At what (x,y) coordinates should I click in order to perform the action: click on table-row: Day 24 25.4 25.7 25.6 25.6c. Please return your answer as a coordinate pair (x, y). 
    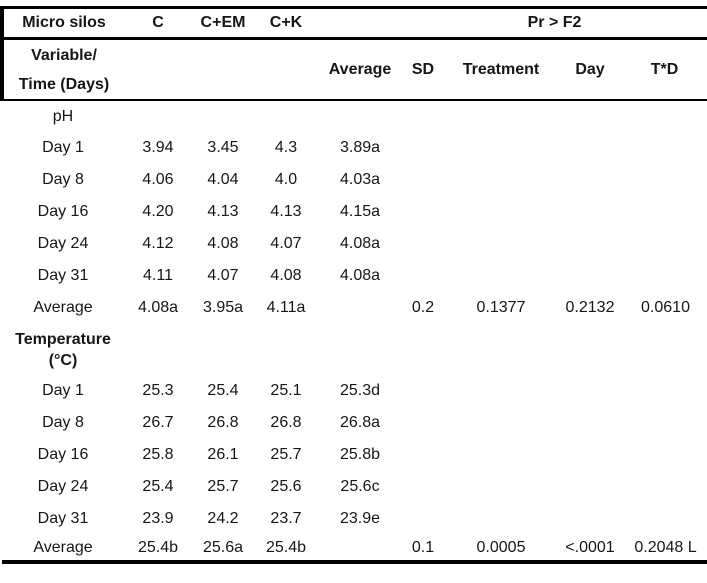
    Looking at the image, I should click on (354, 487).